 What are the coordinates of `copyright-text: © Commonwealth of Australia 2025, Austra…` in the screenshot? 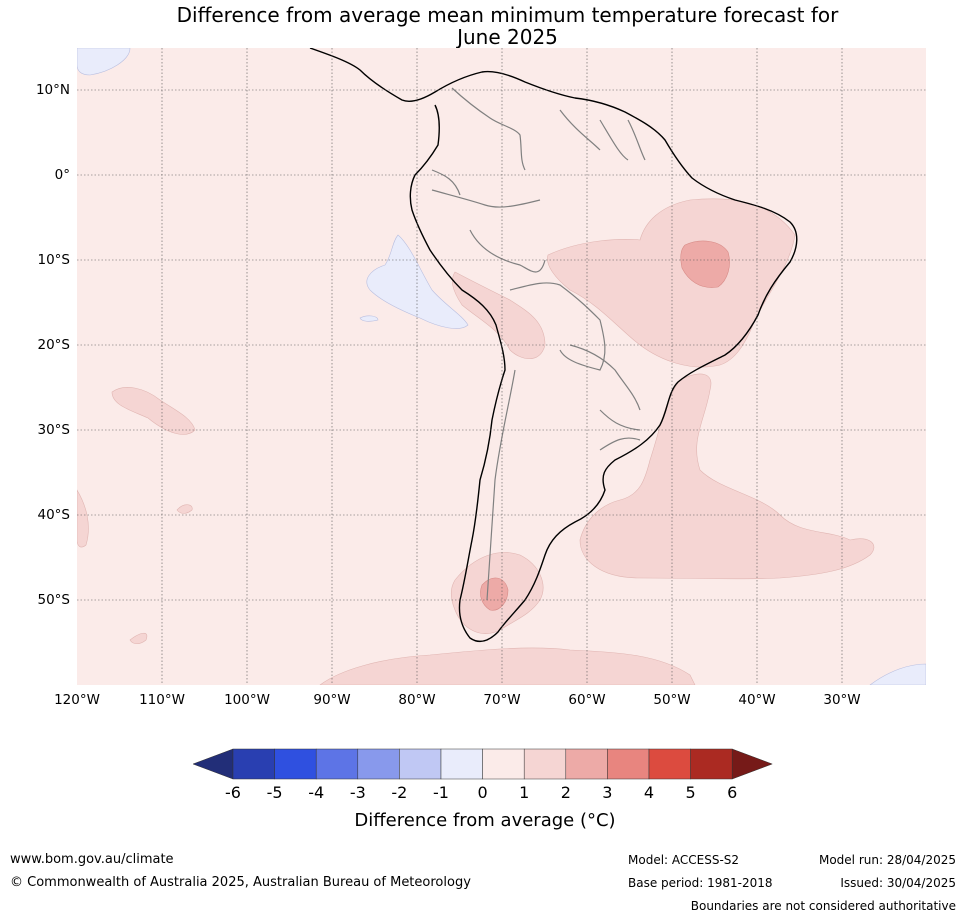 It's located at (240, 882).